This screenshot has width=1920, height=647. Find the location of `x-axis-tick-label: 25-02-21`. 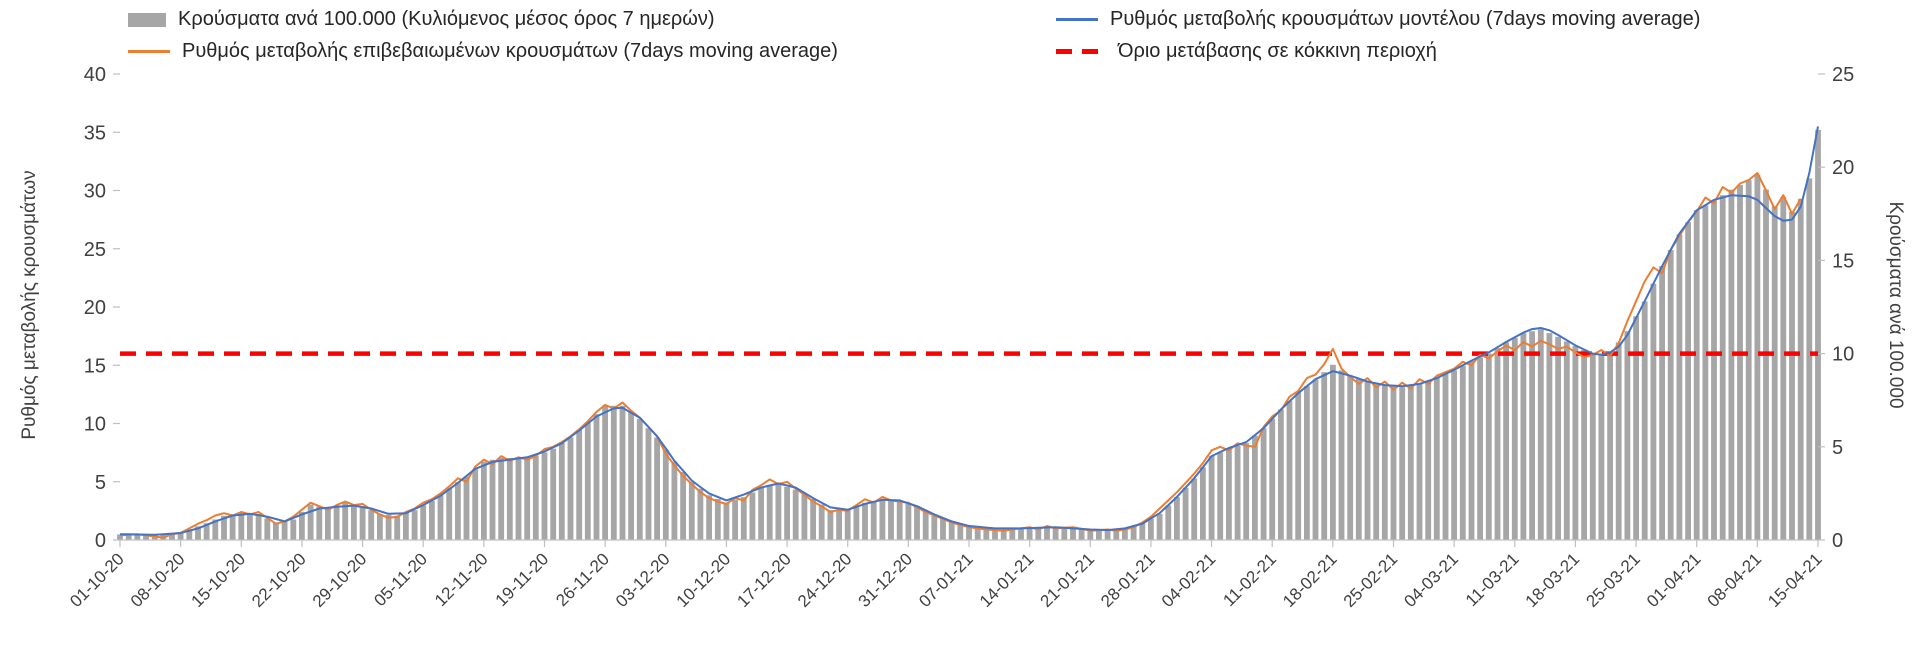

x-axis-tick-label: 25-02-21 is located at coordinates (1371, 580).